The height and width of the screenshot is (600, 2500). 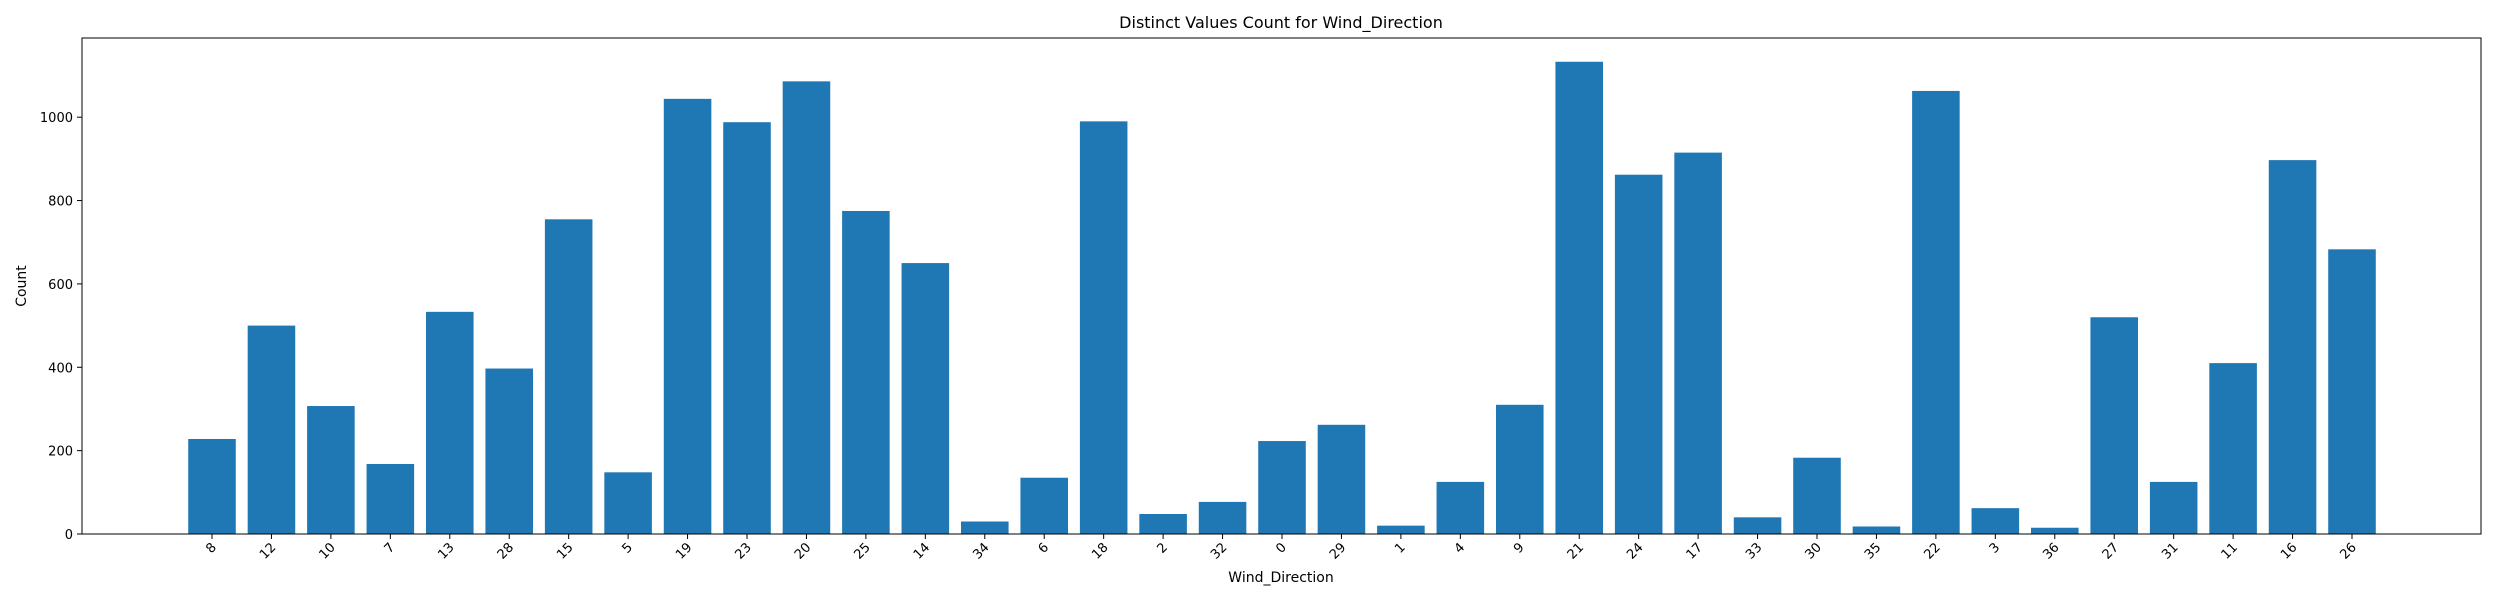 I want to click on x-tick-label: 35, so click(x=1873, y=551).